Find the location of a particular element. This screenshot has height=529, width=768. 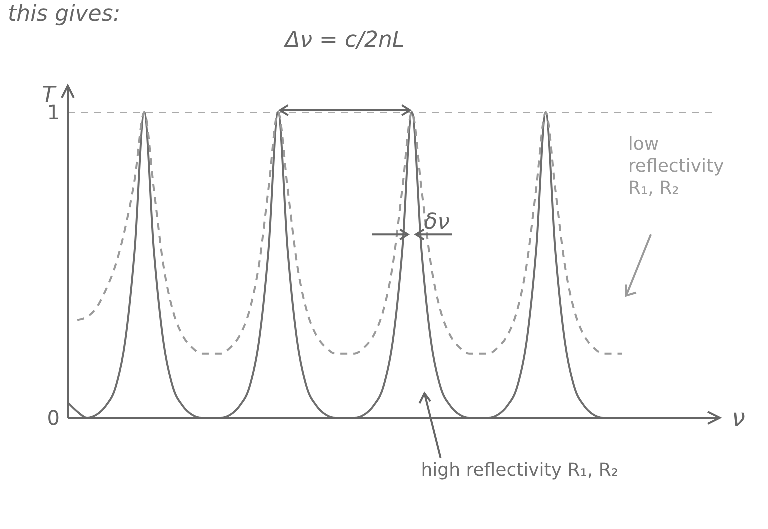

annotation: δν is located at coordinates (437, 223).